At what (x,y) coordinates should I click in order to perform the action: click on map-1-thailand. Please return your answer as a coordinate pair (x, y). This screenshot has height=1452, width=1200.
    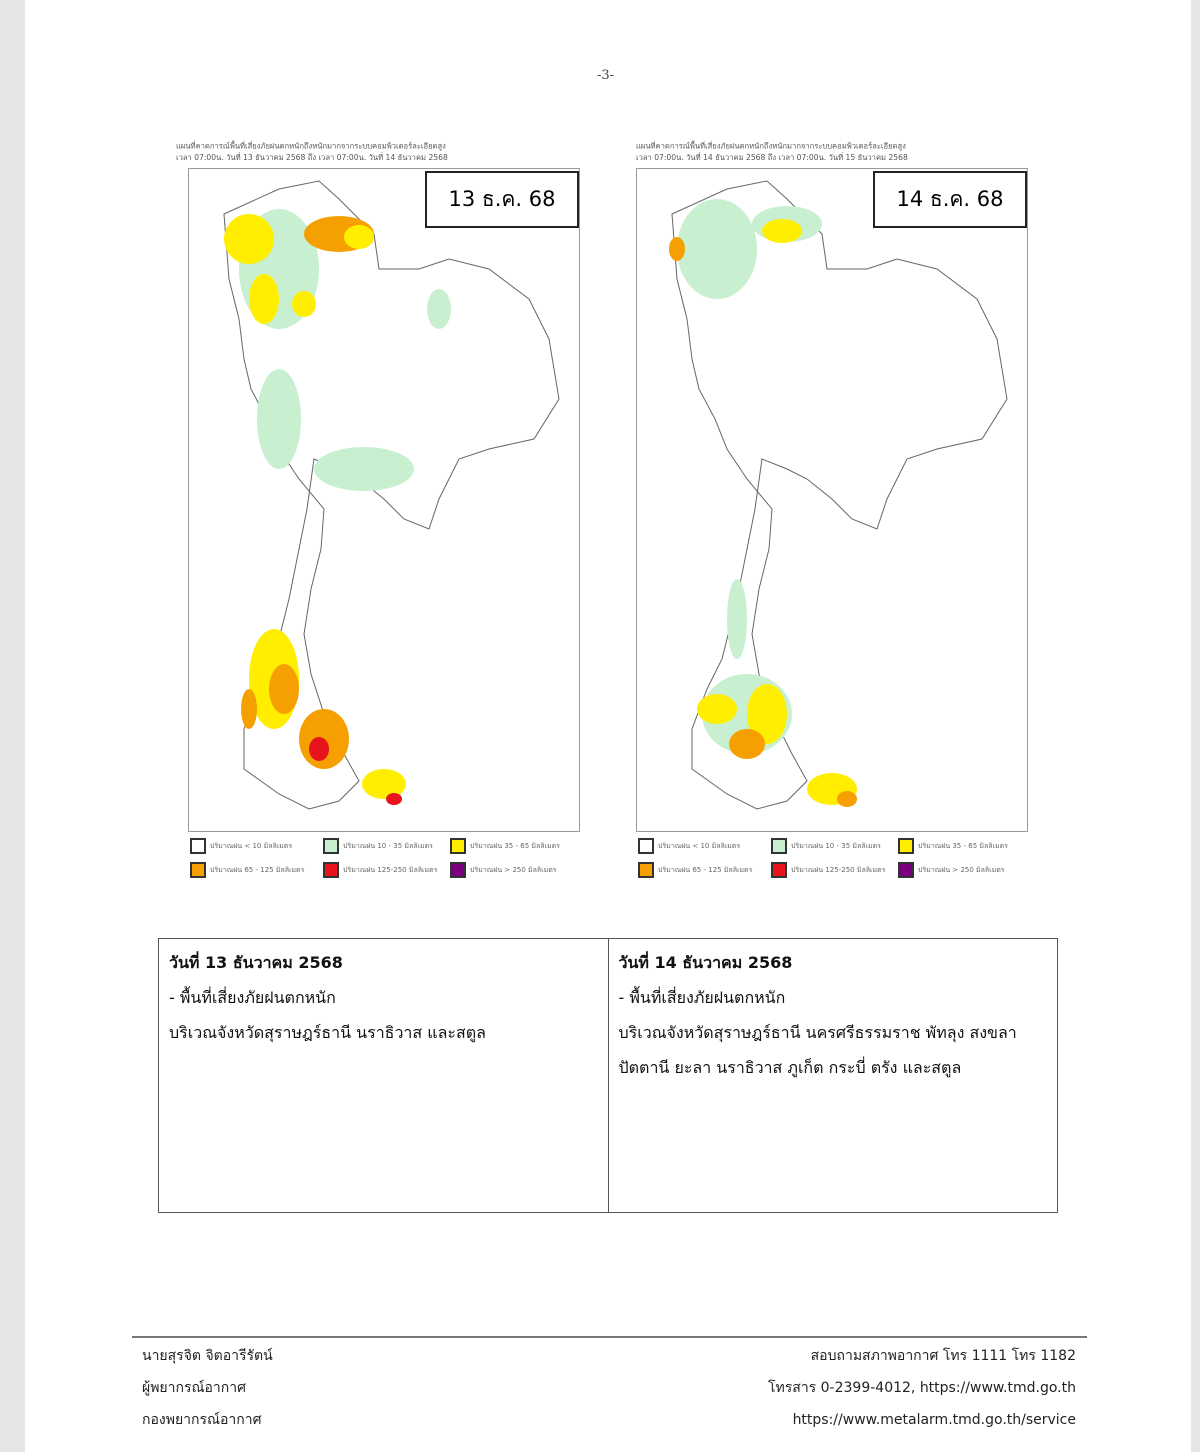
    Looking at the image, I should click on (391, 495).